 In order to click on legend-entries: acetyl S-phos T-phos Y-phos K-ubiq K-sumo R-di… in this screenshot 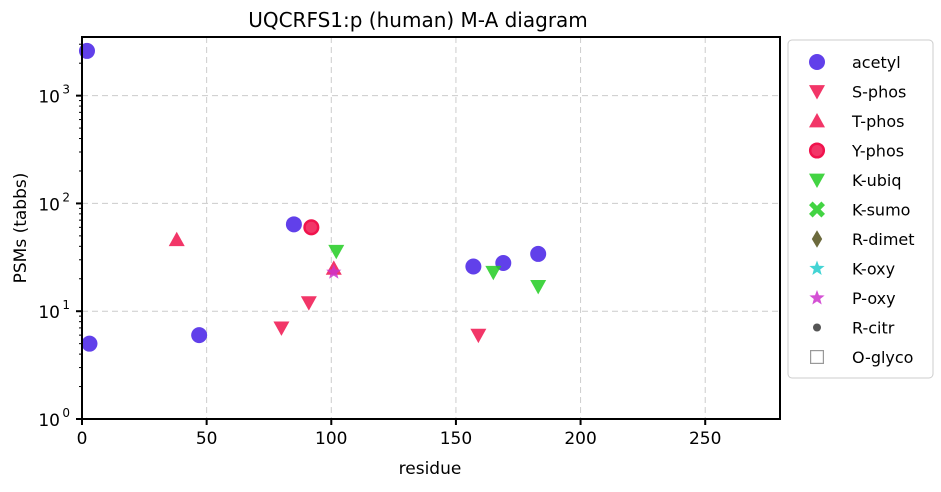, I will do `click(861, 210)`.